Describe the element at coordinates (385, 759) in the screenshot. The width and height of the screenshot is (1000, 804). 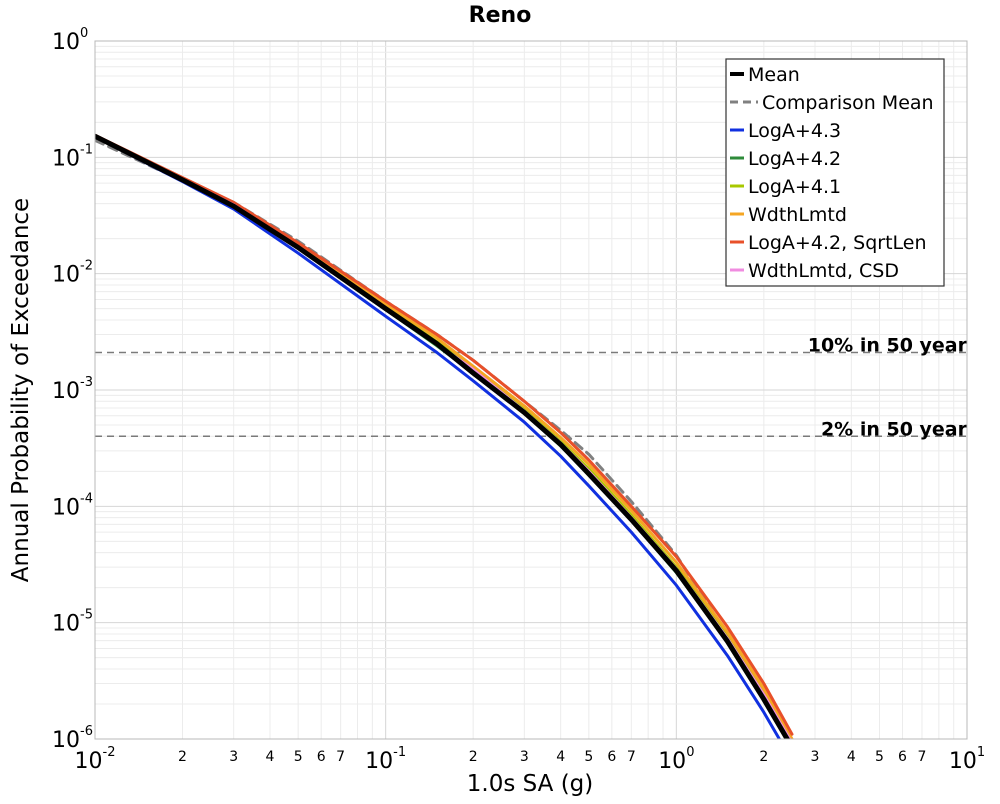
I see `x-tick-label: 10⁻¹` at that location.